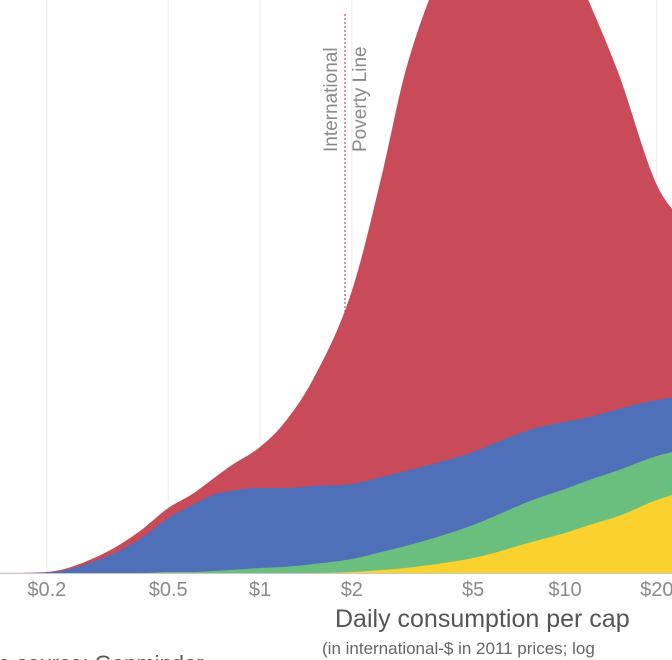 This screenshot has width=672, height=660. Describe the element at coordinates (656, 590) in the screenshot. I see `x-tick-label-6: $20` at that location.